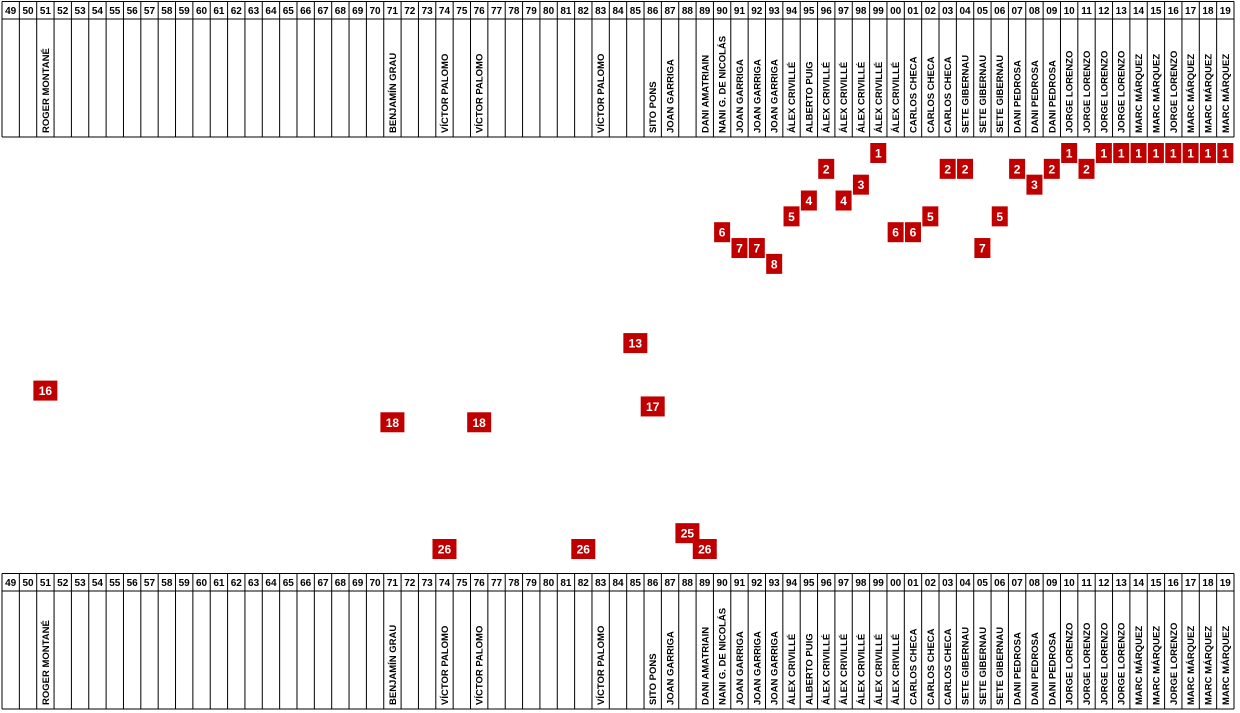  Describe the element at coordinates (28, 11) in the screenshot. I see `top-year-label: 50` at that location.